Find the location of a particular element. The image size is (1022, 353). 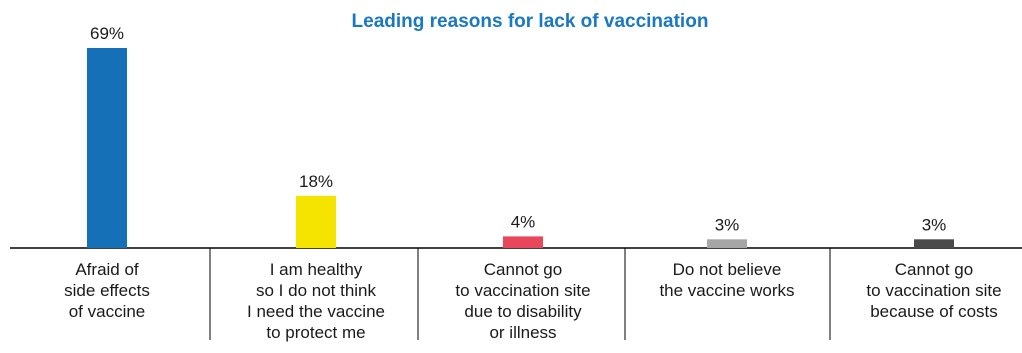

category-label-line: I am healthy is located at coordinates (316, 269).